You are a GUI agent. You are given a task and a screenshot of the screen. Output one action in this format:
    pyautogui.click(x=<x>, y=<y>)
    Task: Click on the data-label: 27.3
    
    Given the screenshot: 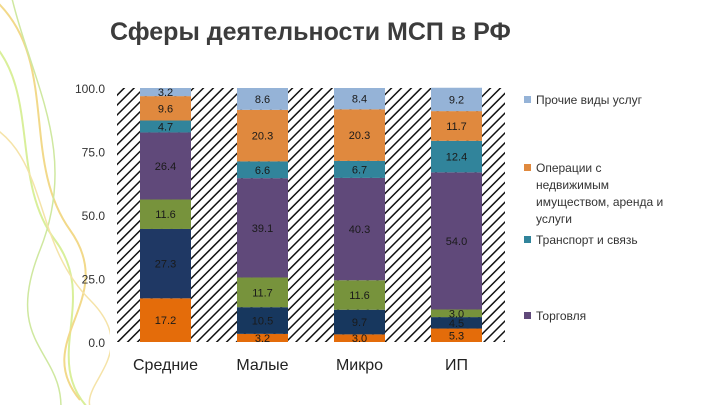 What is the action you would take?
    pyautogui.click(x=165, y=265)
    